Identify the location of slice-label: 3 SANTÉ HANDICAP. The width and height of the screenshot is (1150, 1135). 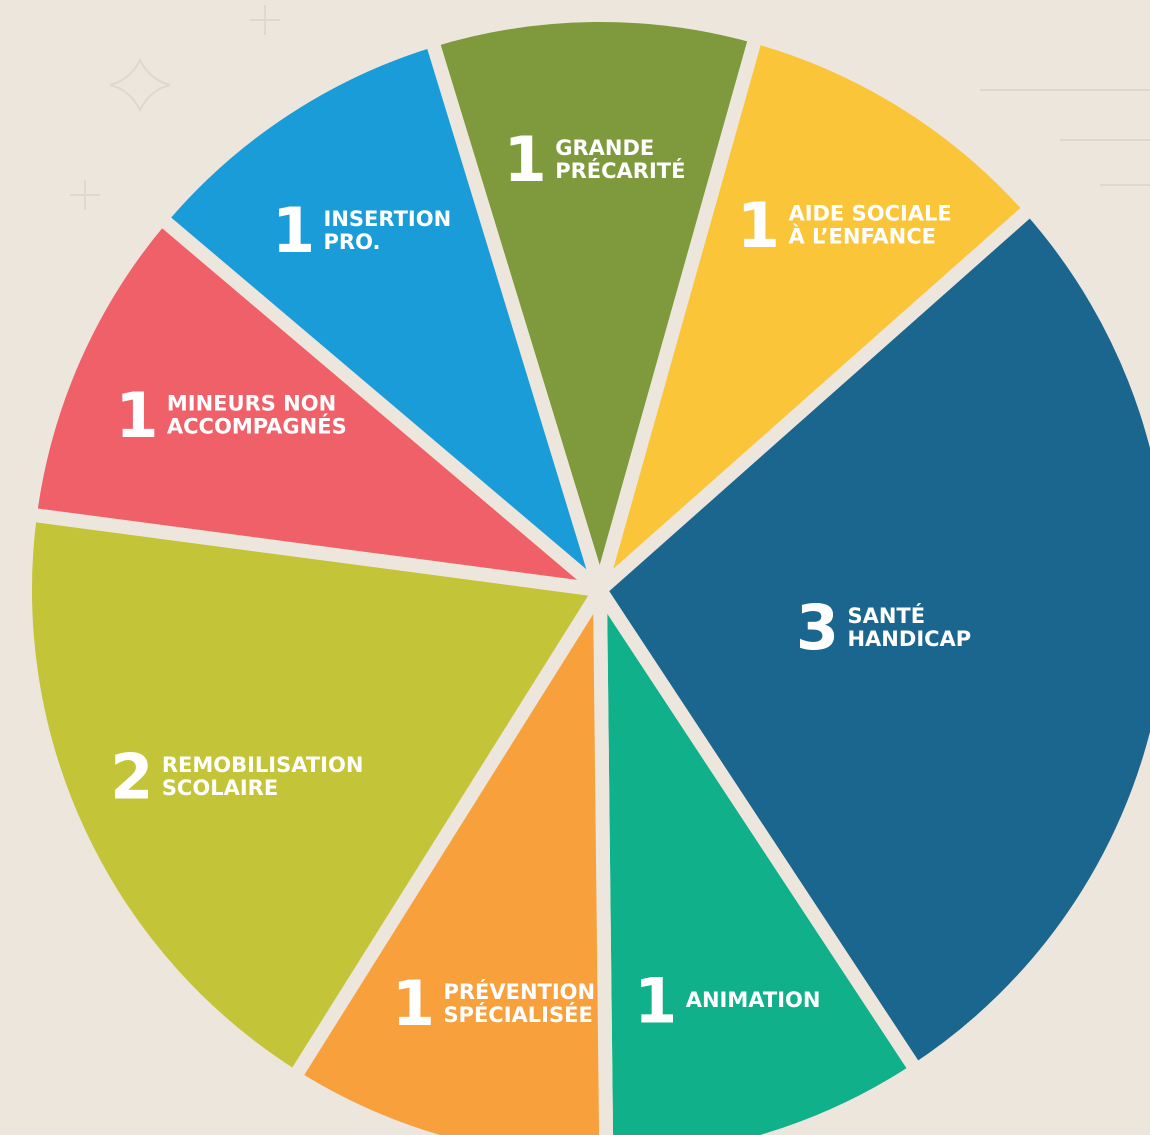
(883, 627).